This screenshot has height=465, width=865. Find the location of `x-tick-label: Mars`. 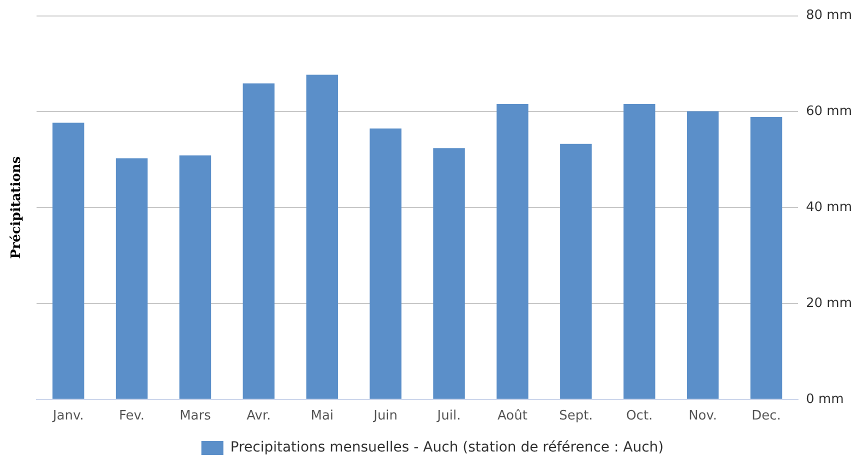

x-tick-label: Mars is located at coordinates (196, 416).